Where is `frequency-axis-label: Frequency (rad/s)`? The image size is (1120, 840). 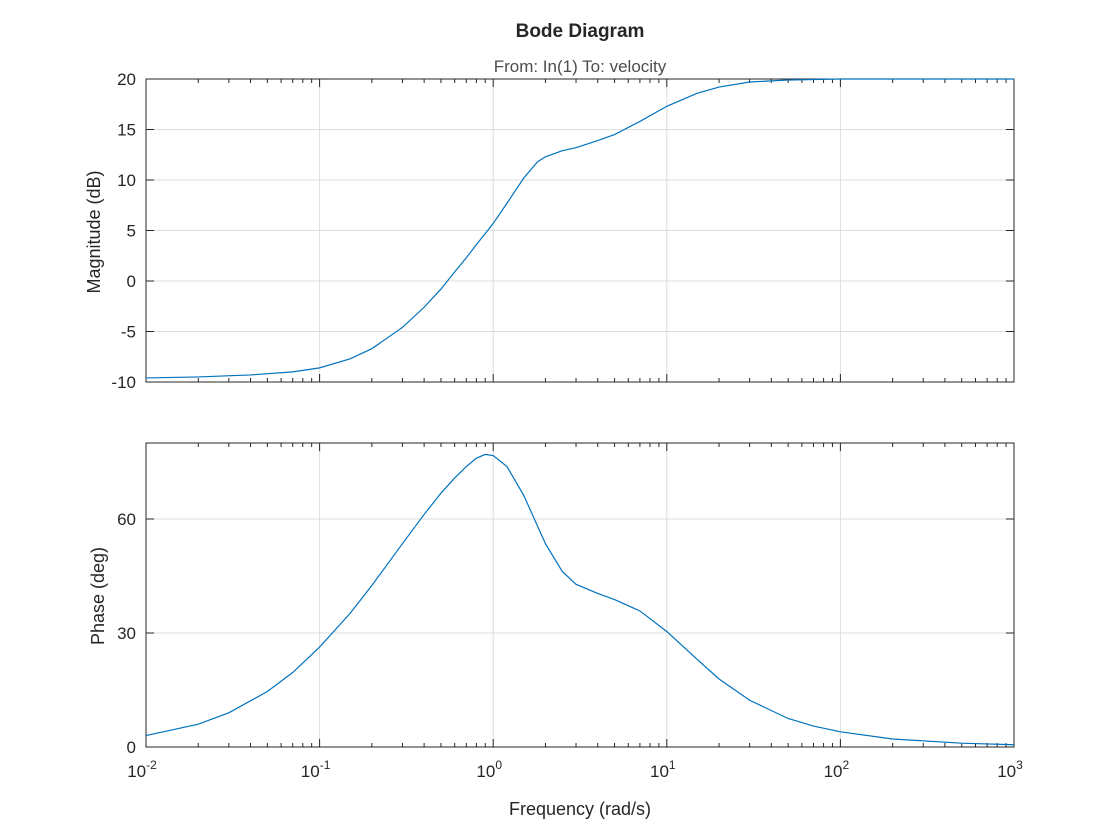 frequency-axis-label: Frequency (rad/s) is located at coordinates (580, 809).